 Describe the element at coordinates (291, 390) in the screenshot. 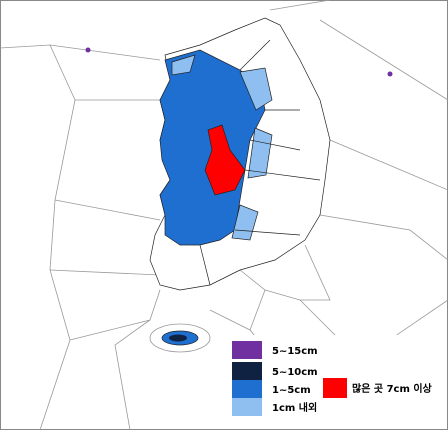

I see `legend-label: 1~5cm` at that location.